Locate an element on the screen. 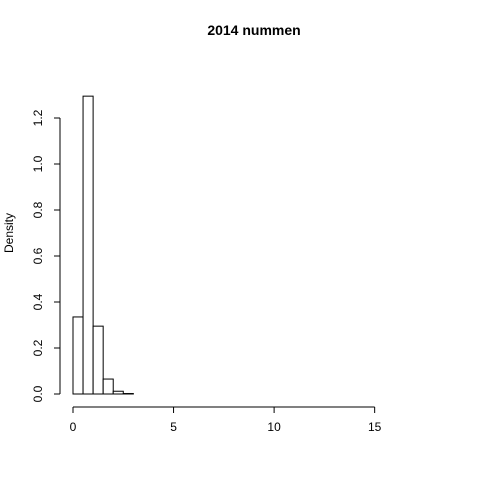  y-tick-label: 1.0 is located at coordinates (38, 163).